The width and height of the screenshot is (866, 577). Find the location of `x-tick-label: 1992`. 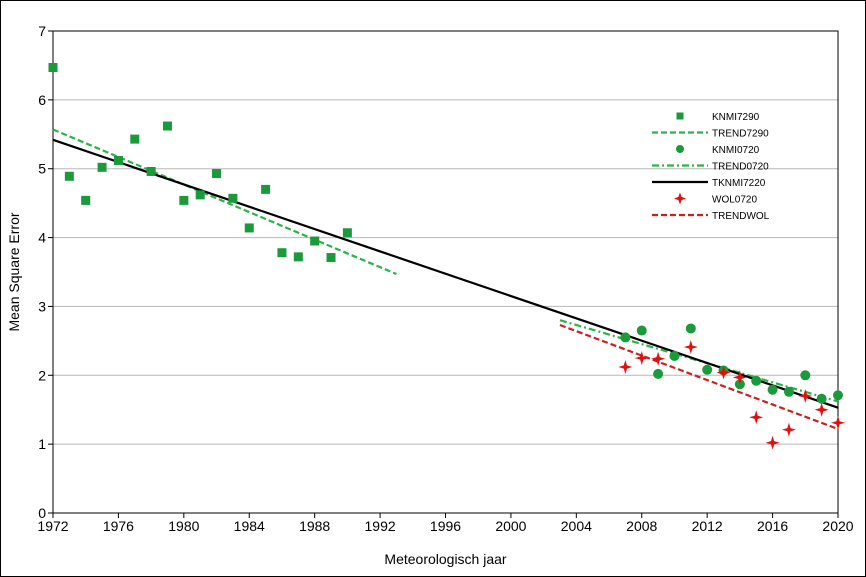

x-tick-label: 1992 is located at coordinates (380, 526).